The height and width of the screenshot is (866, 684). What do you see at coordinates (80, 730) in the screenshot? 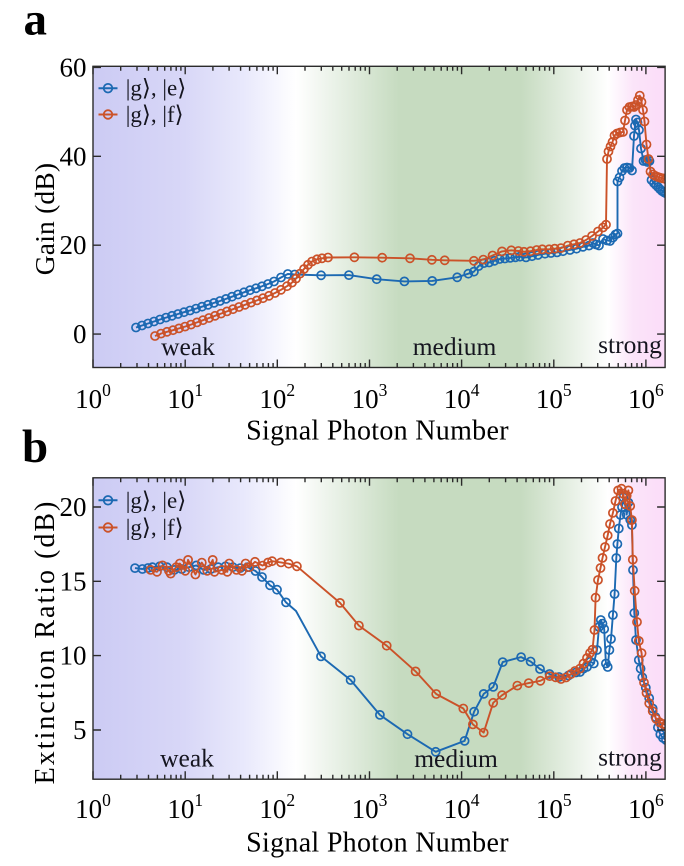
I see `svg-text: 5` at bounding box center [80, 730].